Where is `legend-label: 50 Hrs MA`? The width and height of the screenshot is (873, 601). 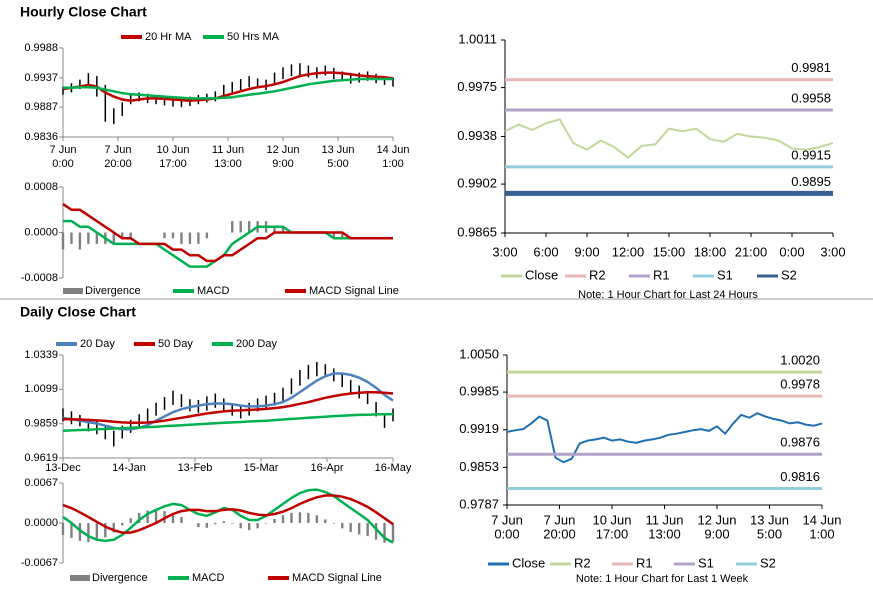
legend-label: 50 Hrs MA is located at coordinates (253, 37).